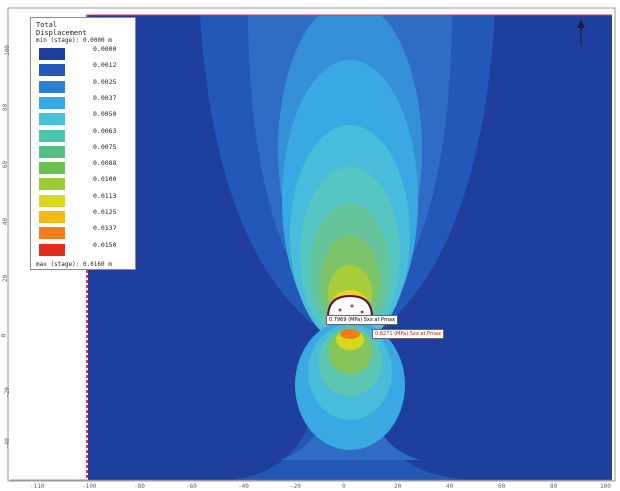 This screenshot has height=491, width=620. I want to click on y-tick-label: 20, so click(6, 278).